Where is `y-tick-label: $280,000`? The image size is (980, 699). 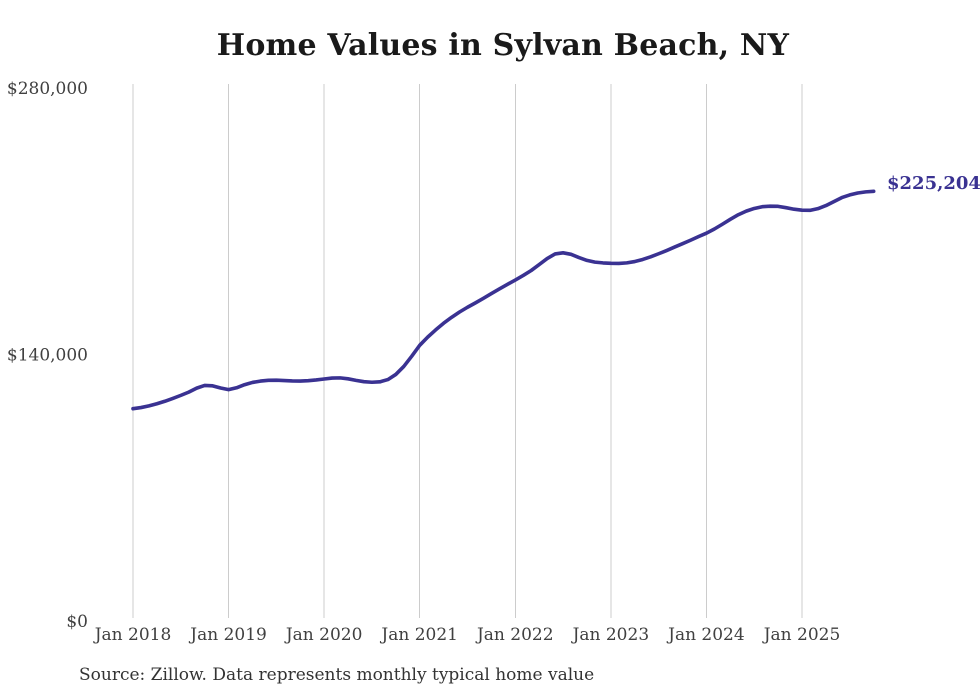 y-tick-label: $280,000 is located at coordinates (47, 89).